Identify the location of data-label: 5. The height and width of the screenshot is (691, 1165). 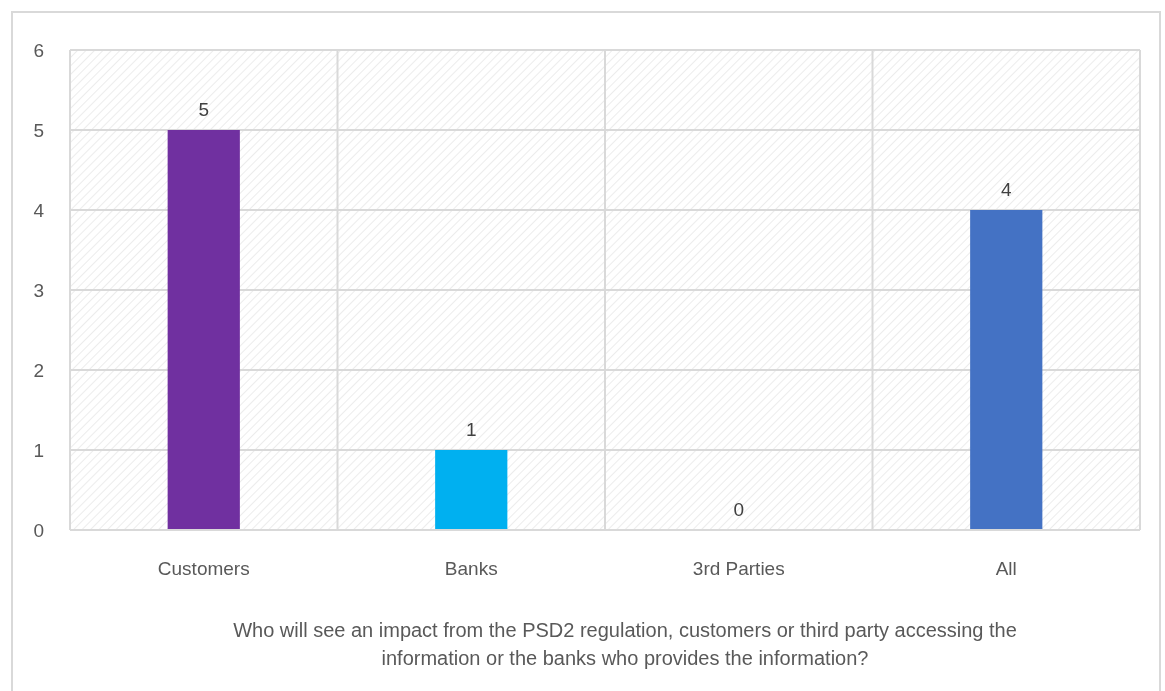
(204, 109).